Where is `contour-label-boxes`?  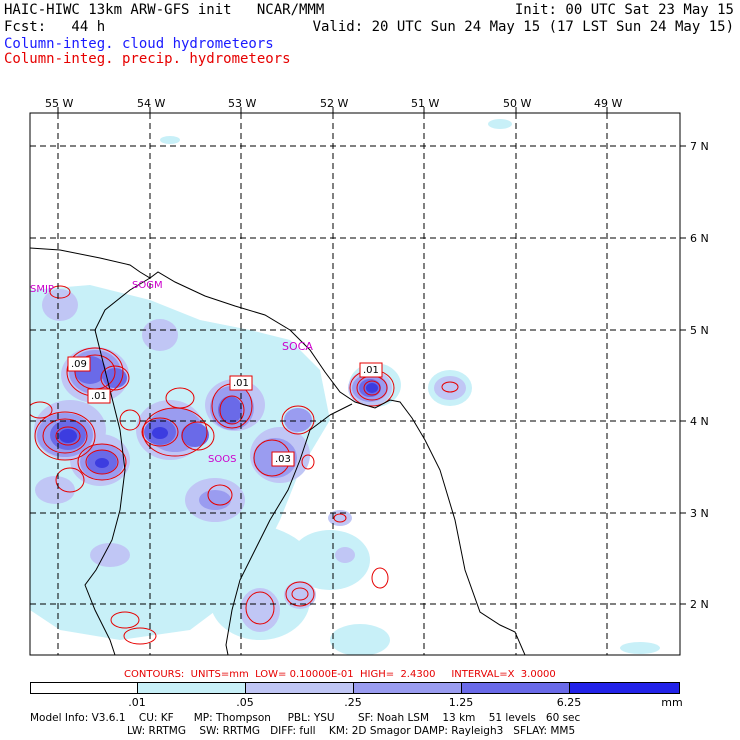
contour-label-boxes is located at coordinates (225, 411).